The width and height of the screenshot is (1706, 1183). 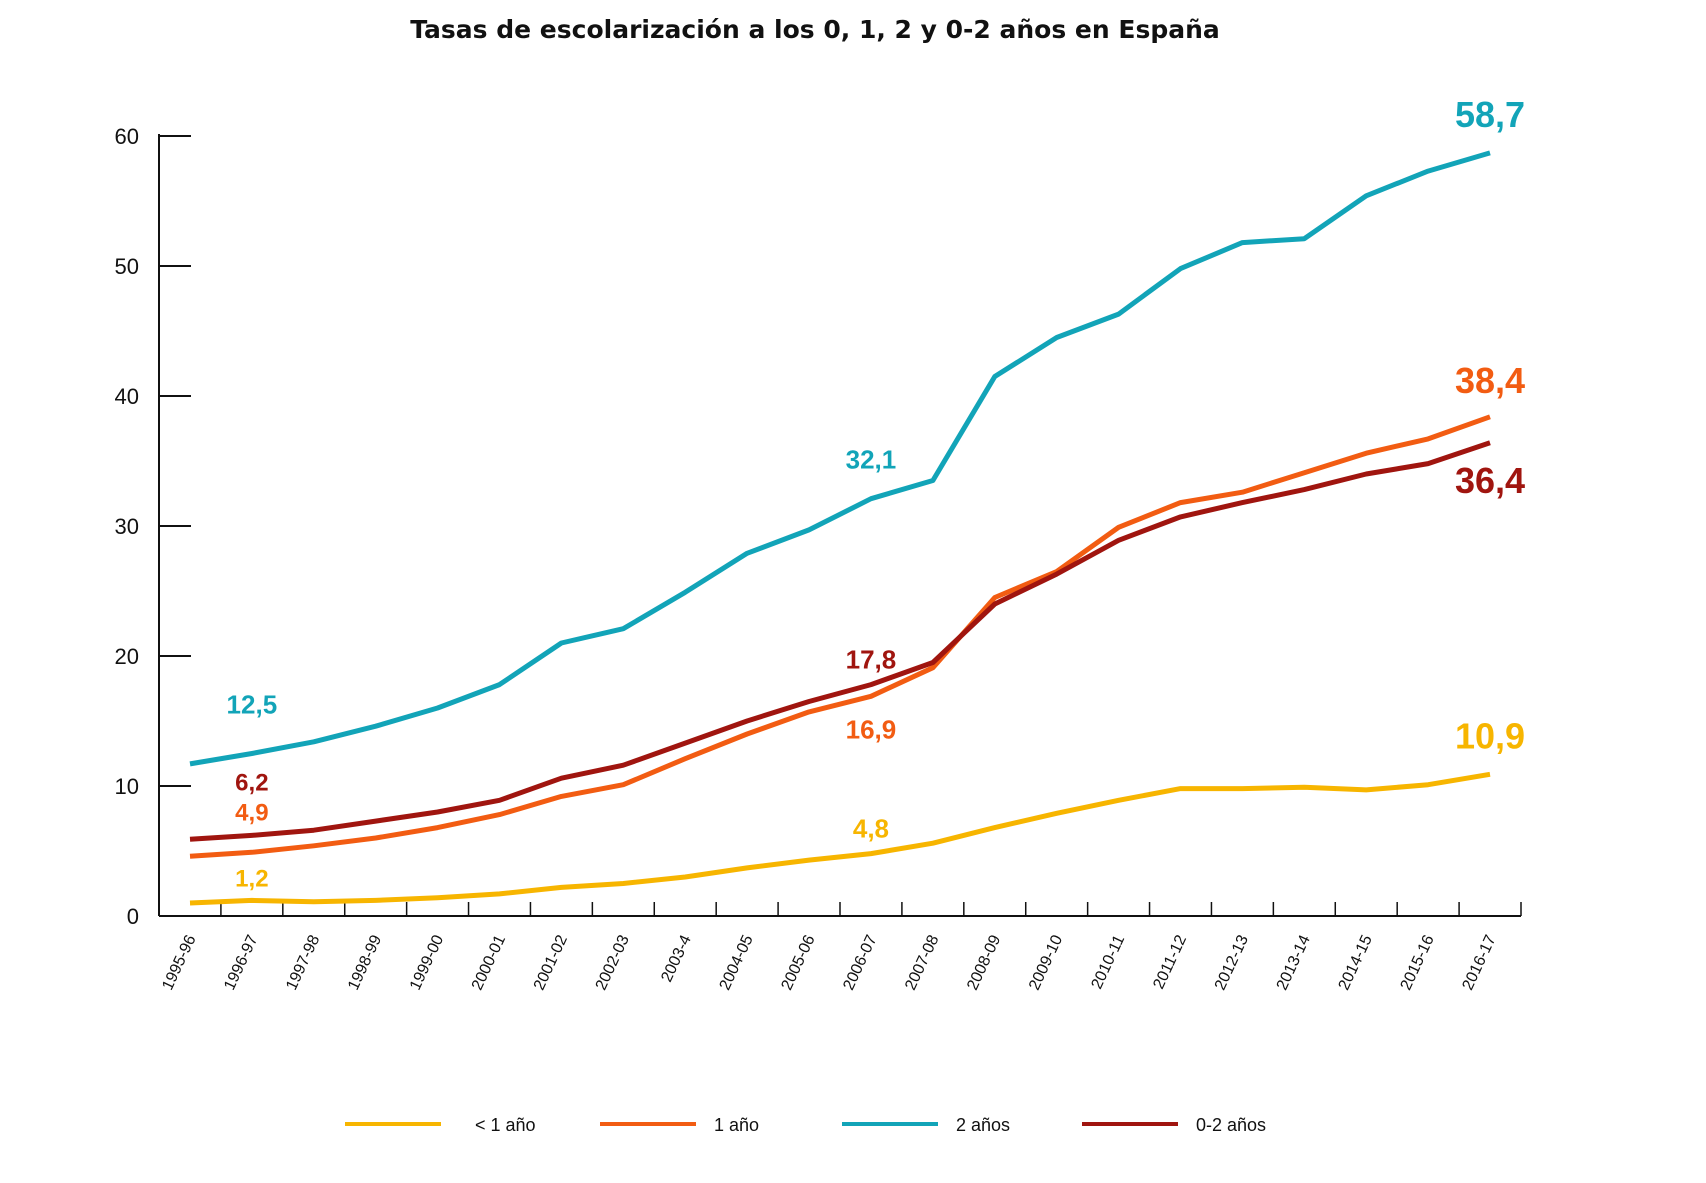 I want to click on x-tick-label: 1997-98, so click(x=303, y=962).